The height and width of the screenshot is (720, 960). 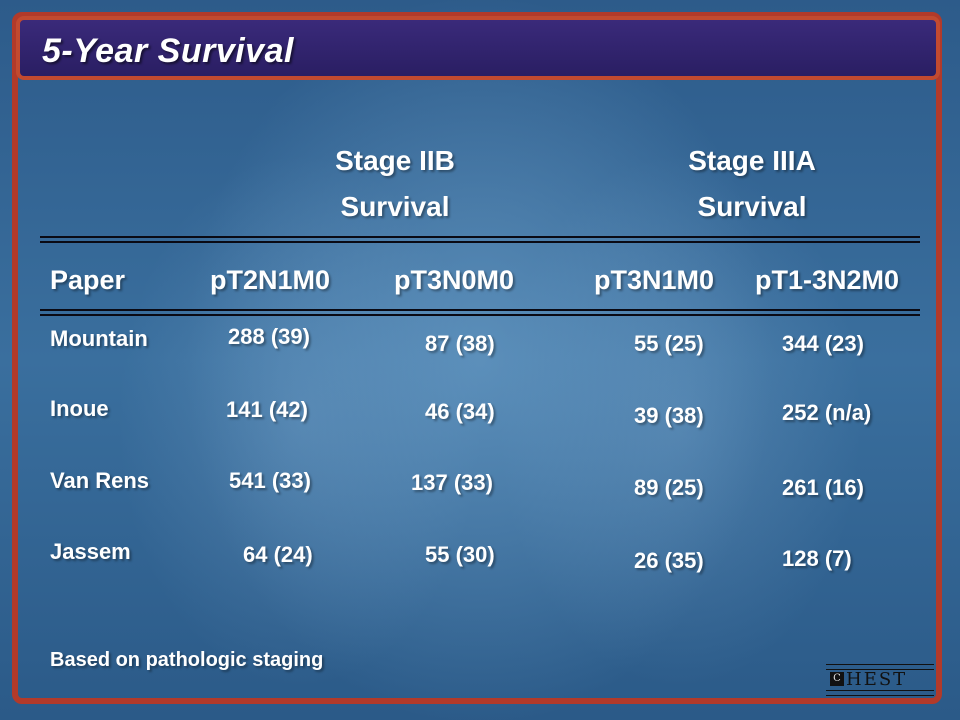 I want to click on group-header-line1: Stage IIB, so click(x=395, y=160).